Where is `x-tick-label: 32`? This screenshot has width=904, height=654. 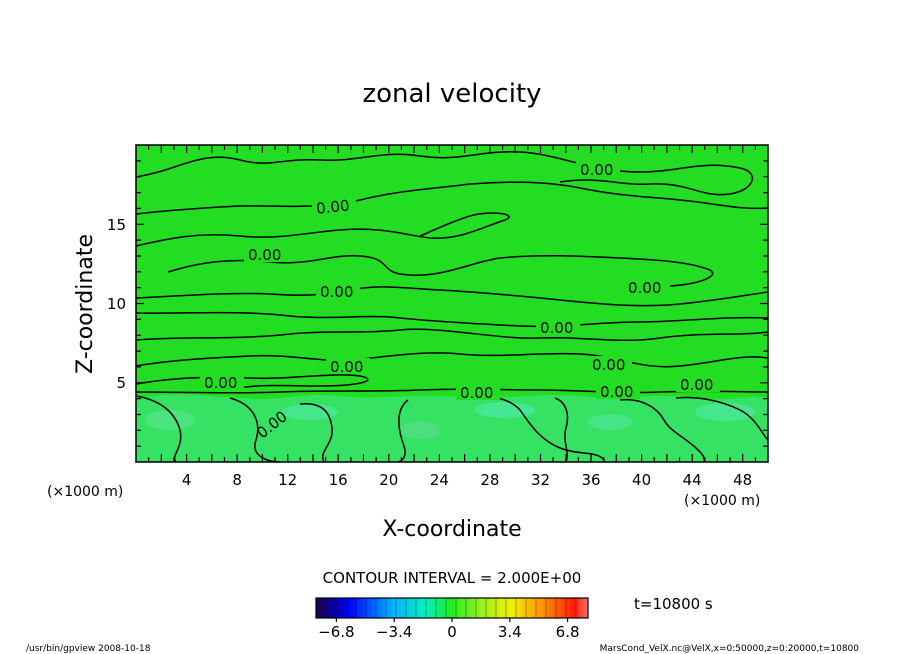 x-tick-label: 32 is located at coordinates (540, 480).